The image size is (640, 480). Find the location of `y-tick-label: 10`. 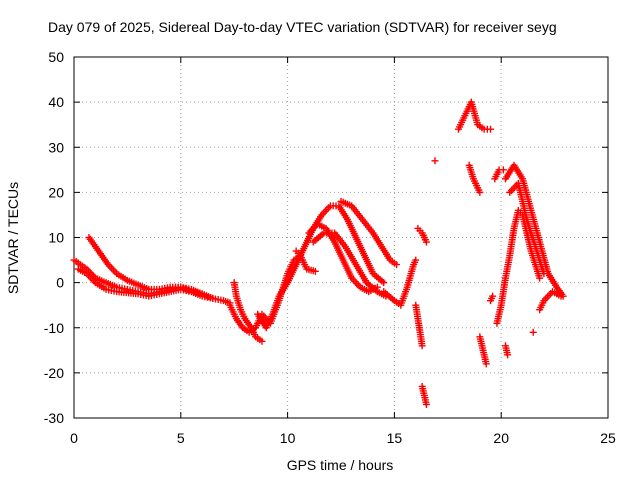

y-tick-label: 10 is located at coordinates (56, 238).